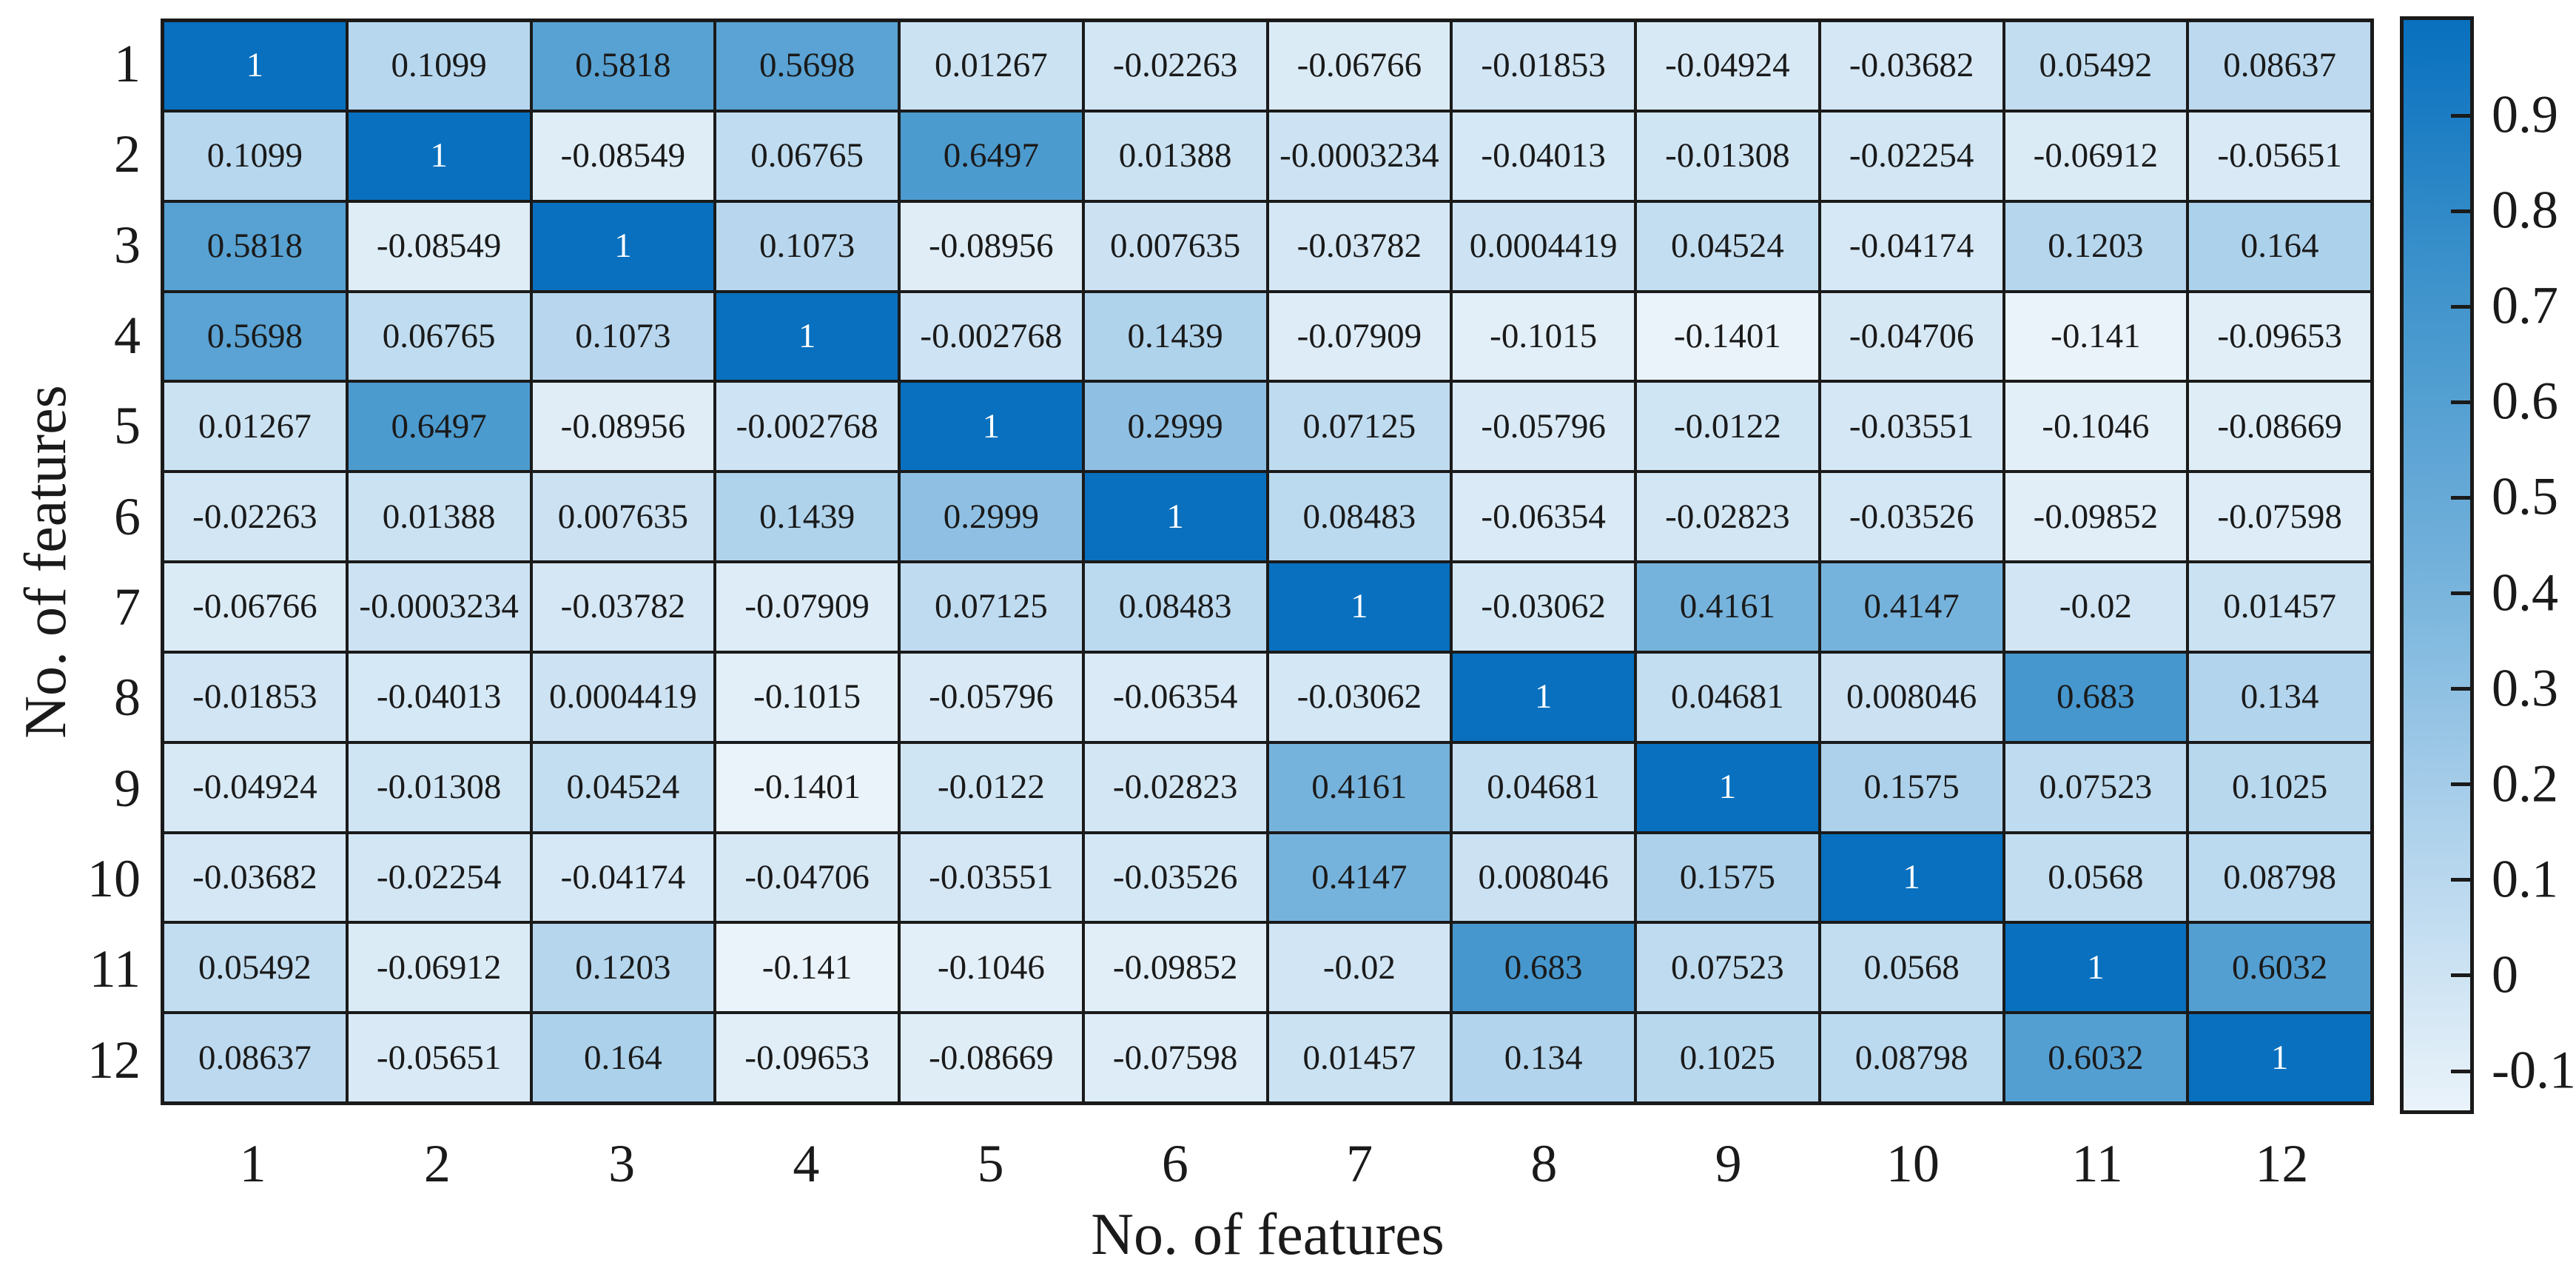 The height and width of the screenshot is (1268, 2576). What do you see at coordinates (1543, 787) in the screenshot?
I see `heatmap-cell: 0.04681` at bounding box center [1543, 787].